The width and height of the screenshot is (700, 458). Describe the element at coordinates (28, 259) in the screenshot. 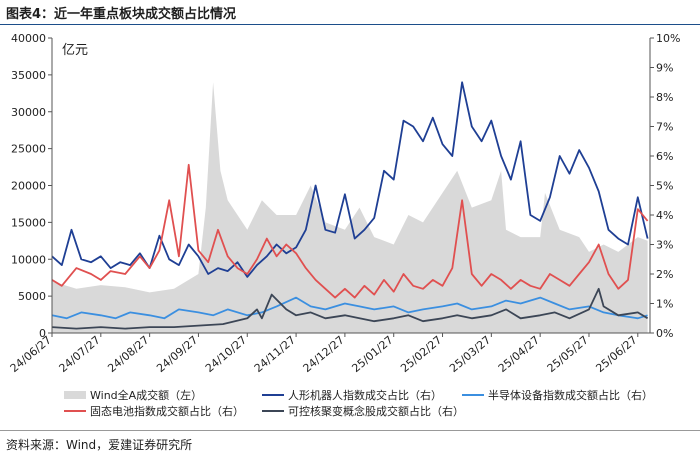

I see `y-left-tick-label: 10000` at that location.